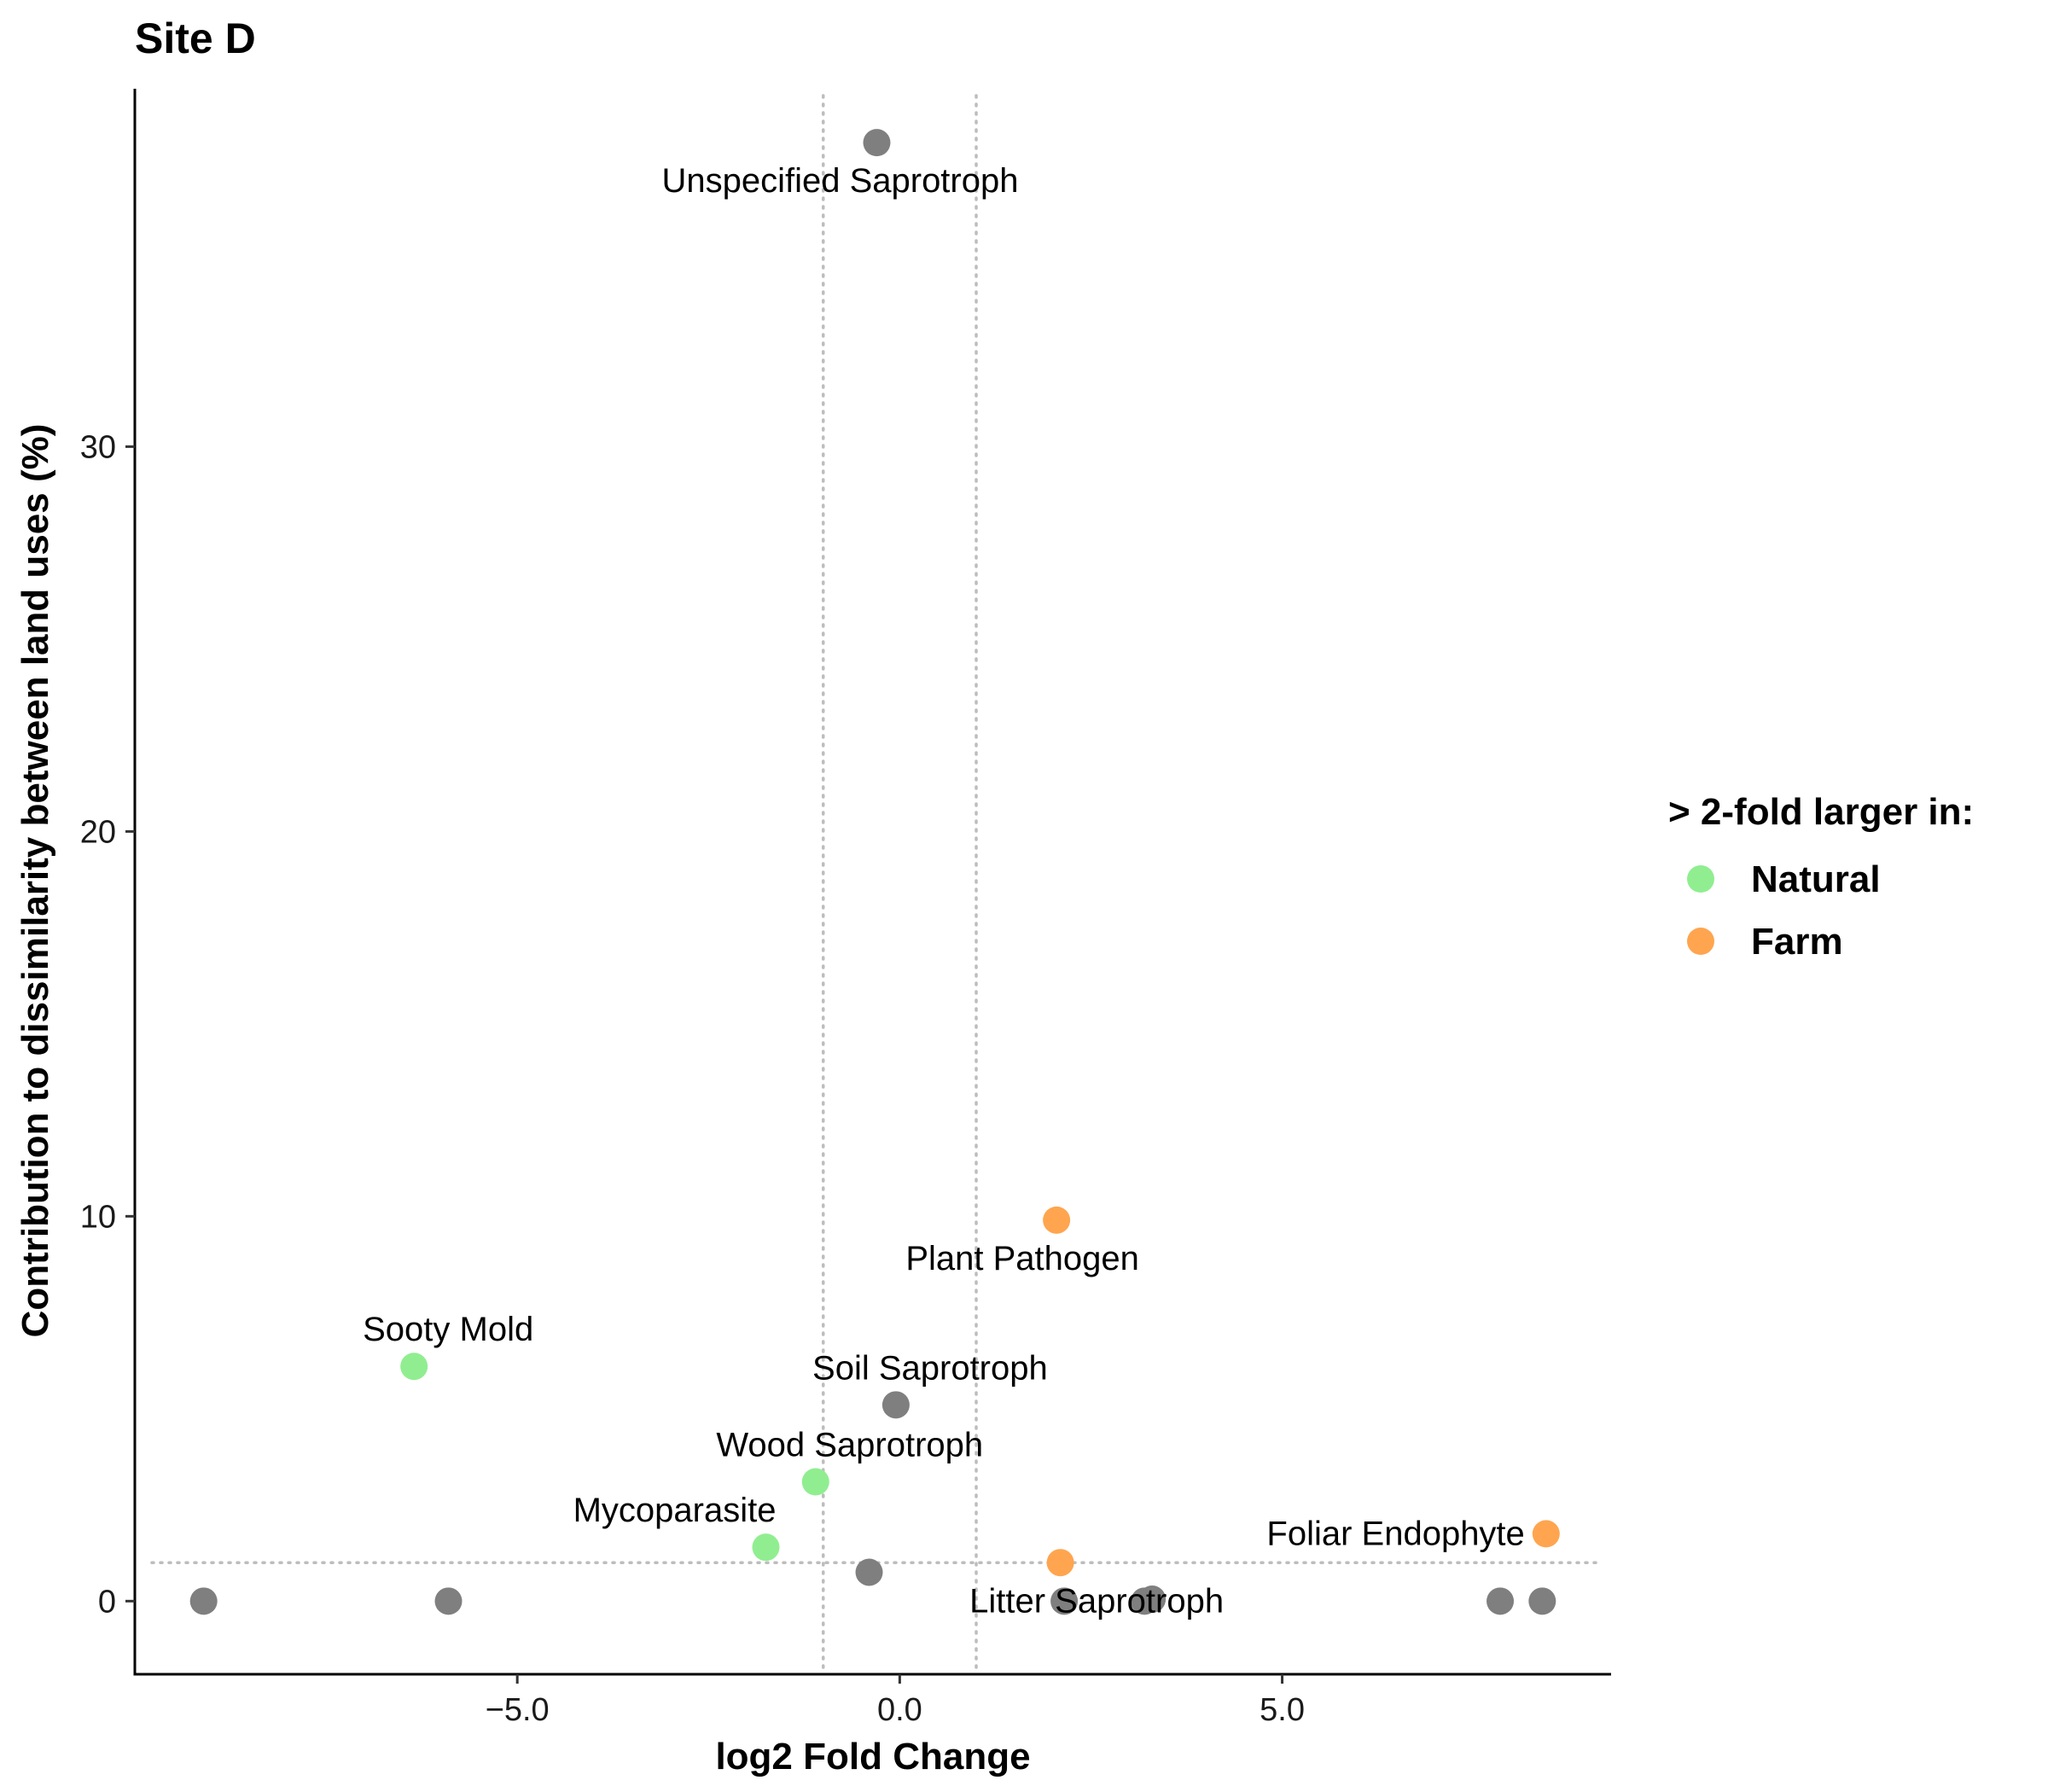  I want to click on x-axis-ticks: −5.0 0.0 5.0, so click(896, 1701).